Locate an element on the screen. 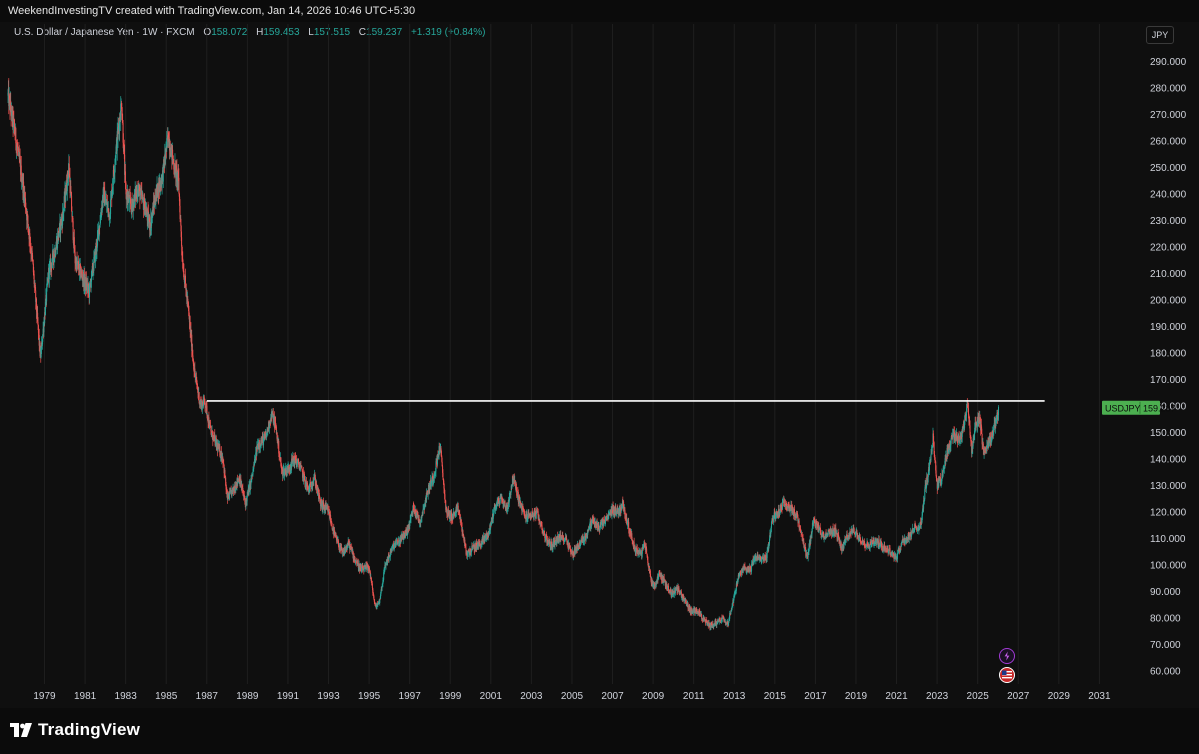 The height and width of the screenshot is (754, 1199). y-tick-label: 270.000 is located at coordinates (1168, 115).